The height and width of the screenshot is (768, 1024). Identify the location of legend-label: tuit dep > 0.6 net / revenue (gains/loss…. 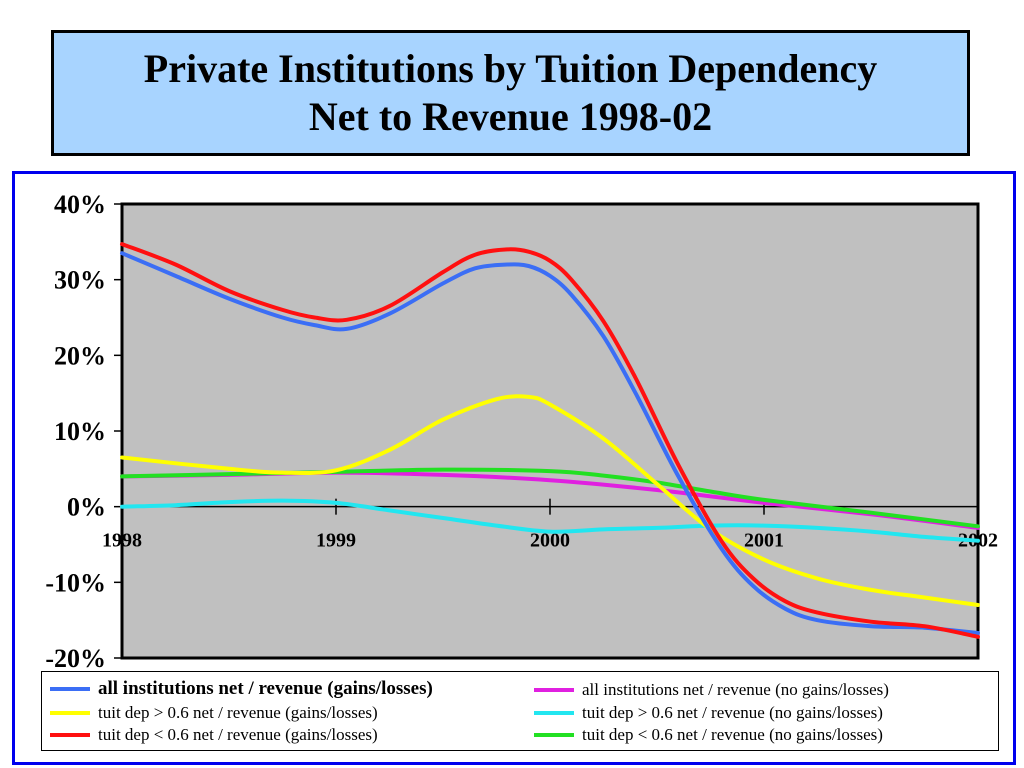
(238, 712).